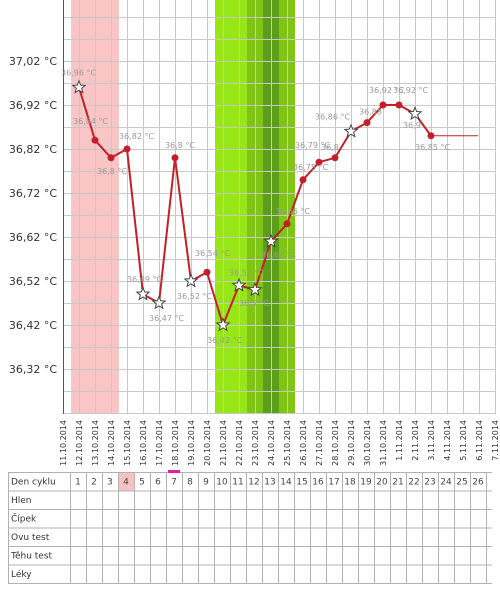 This screenshot has height=600, width=500. What do you see at coordinates (333, 483) in the screenshot?
I see `cycle-day-cell: 17` at bounding box center [333, 483].